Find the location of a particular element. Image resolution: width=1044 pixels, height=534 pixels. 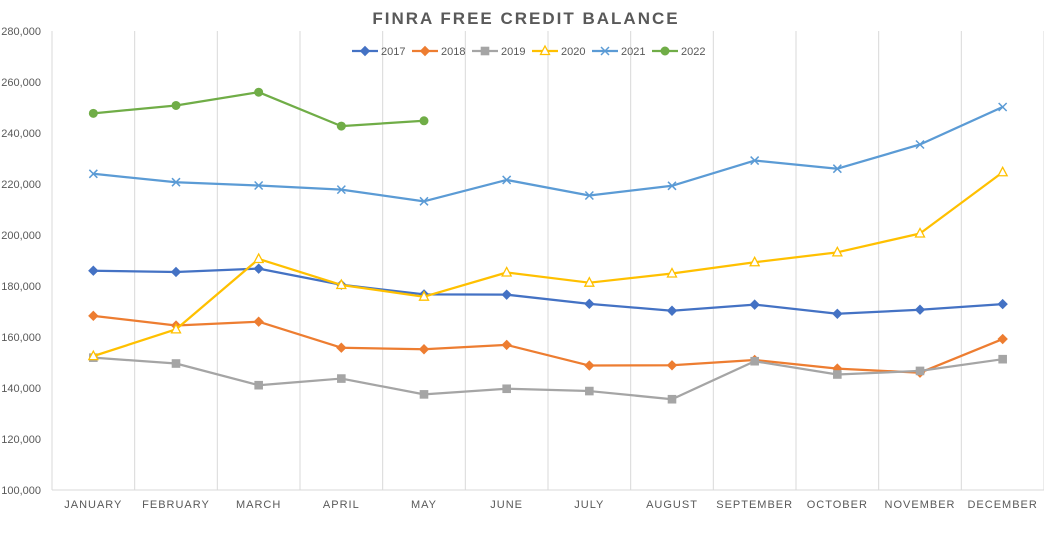

legend-item: 2017 is located at coordinates (378, 51).